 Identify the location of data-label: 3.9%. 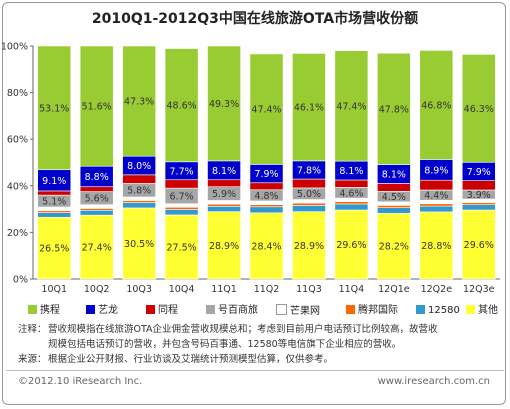
(479, 195).